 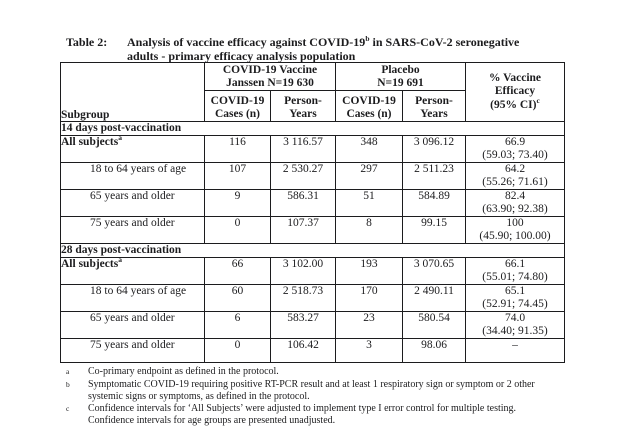 I want to click on placebo-person-years-cell: 3 070.65, so click(x=434, y=271).